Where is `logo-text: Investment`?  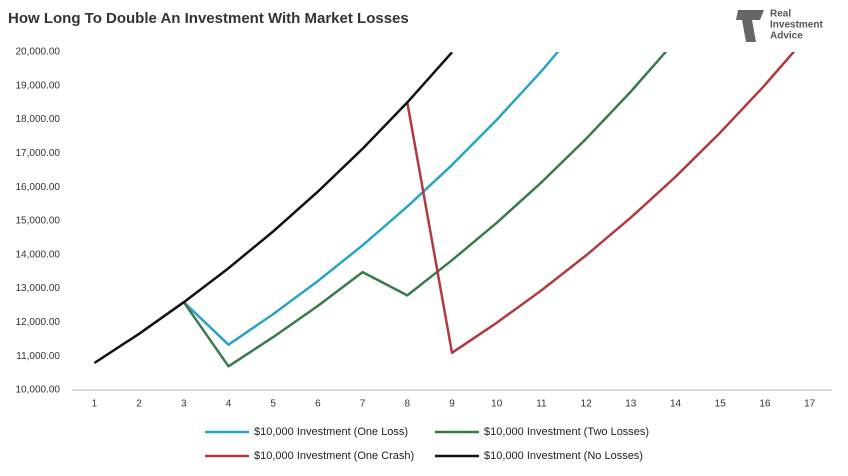
logo-text: Investment is located at coordinates (796, 25).